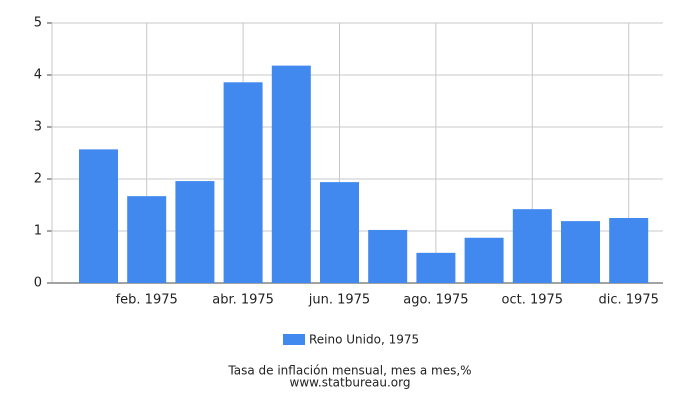 The height and width of the screenshot is (400, 700). Describe the element at coordinates (38, 75) in the screenshot. I see `y-tick-label: 4` at that location.